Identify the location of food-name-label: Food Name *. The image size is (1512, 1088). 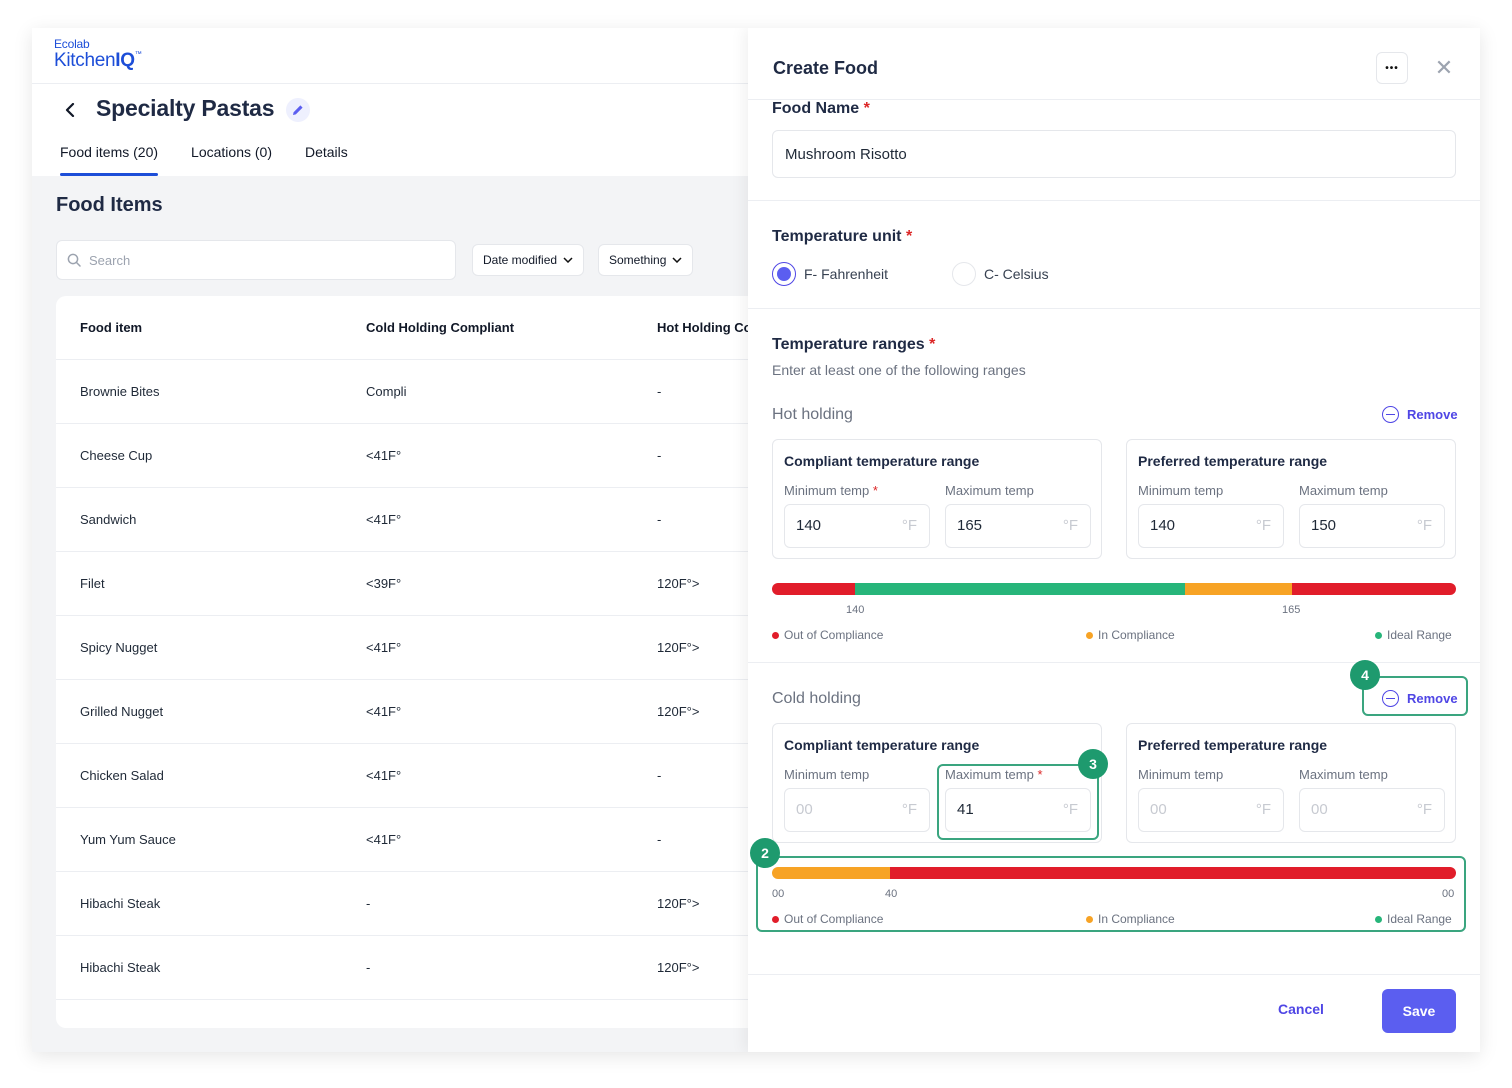
(821, 108).